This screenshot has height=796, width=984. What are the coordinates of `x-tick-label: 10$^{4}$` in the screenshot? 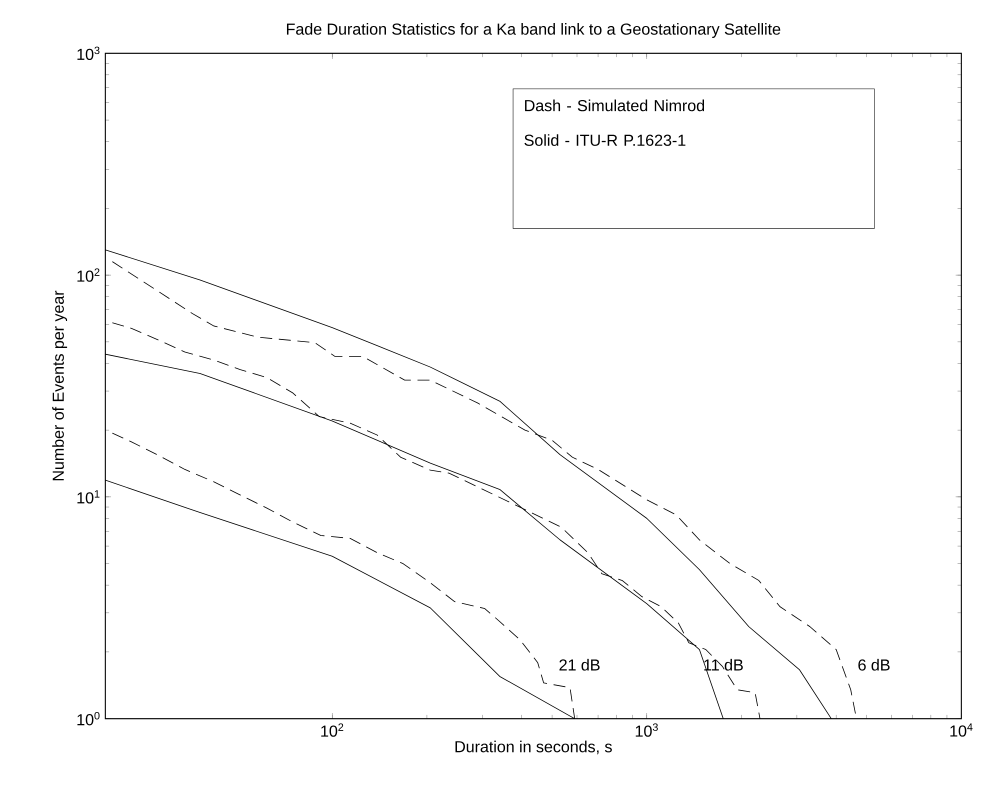 It's located at (961, 730).